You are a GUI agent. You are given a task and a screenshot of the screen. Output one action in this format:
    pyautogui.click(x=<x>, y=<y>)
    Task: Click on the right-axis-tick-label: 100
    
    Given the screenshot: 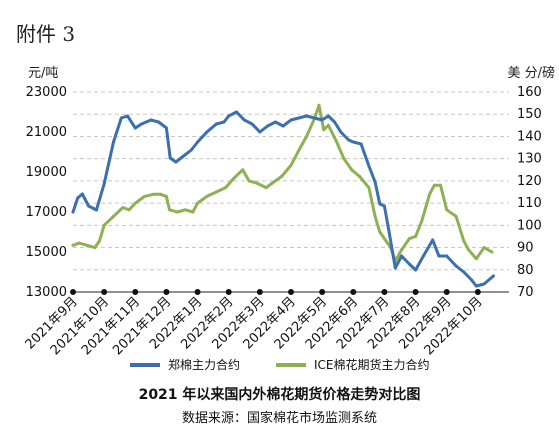 What is the action you would take?
    pyautogui.click(x=529, y=225)
    